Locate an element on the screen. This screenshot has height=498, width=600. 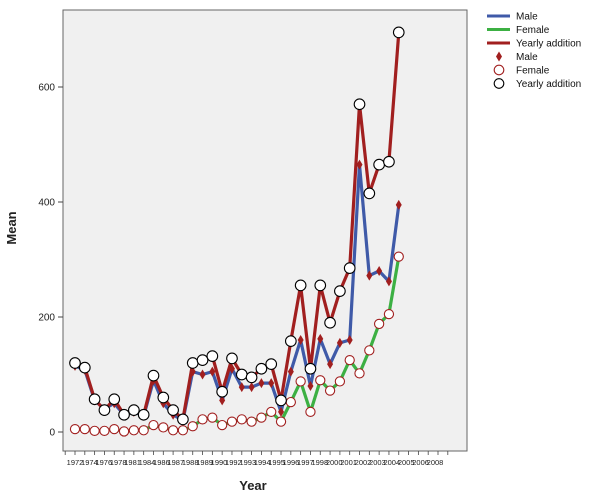
legend-swatch-diamond is located at coordinates (499, 56).